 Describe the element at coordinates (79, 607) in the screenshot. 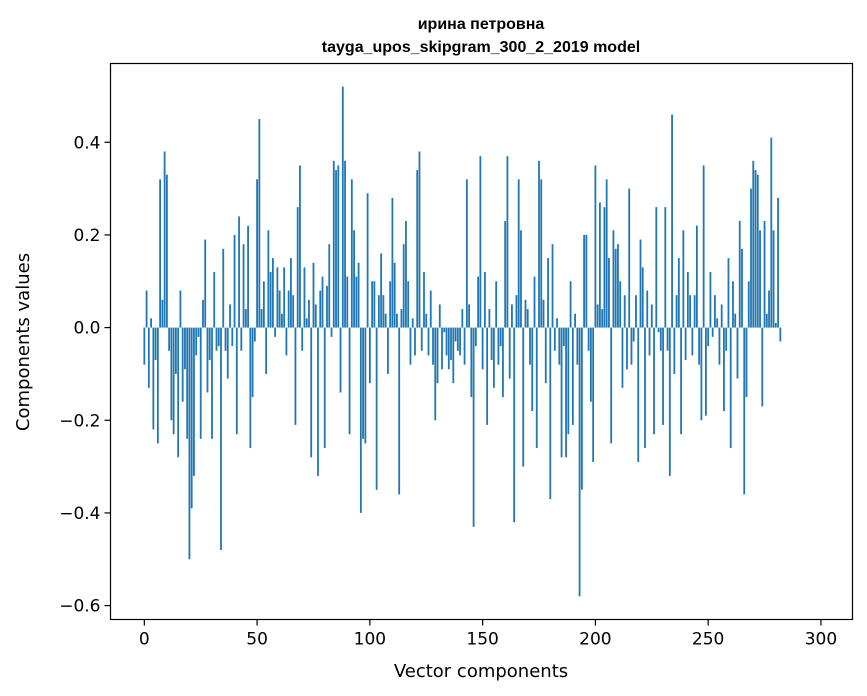

I see `y-tick-label: −0.6` at that location.